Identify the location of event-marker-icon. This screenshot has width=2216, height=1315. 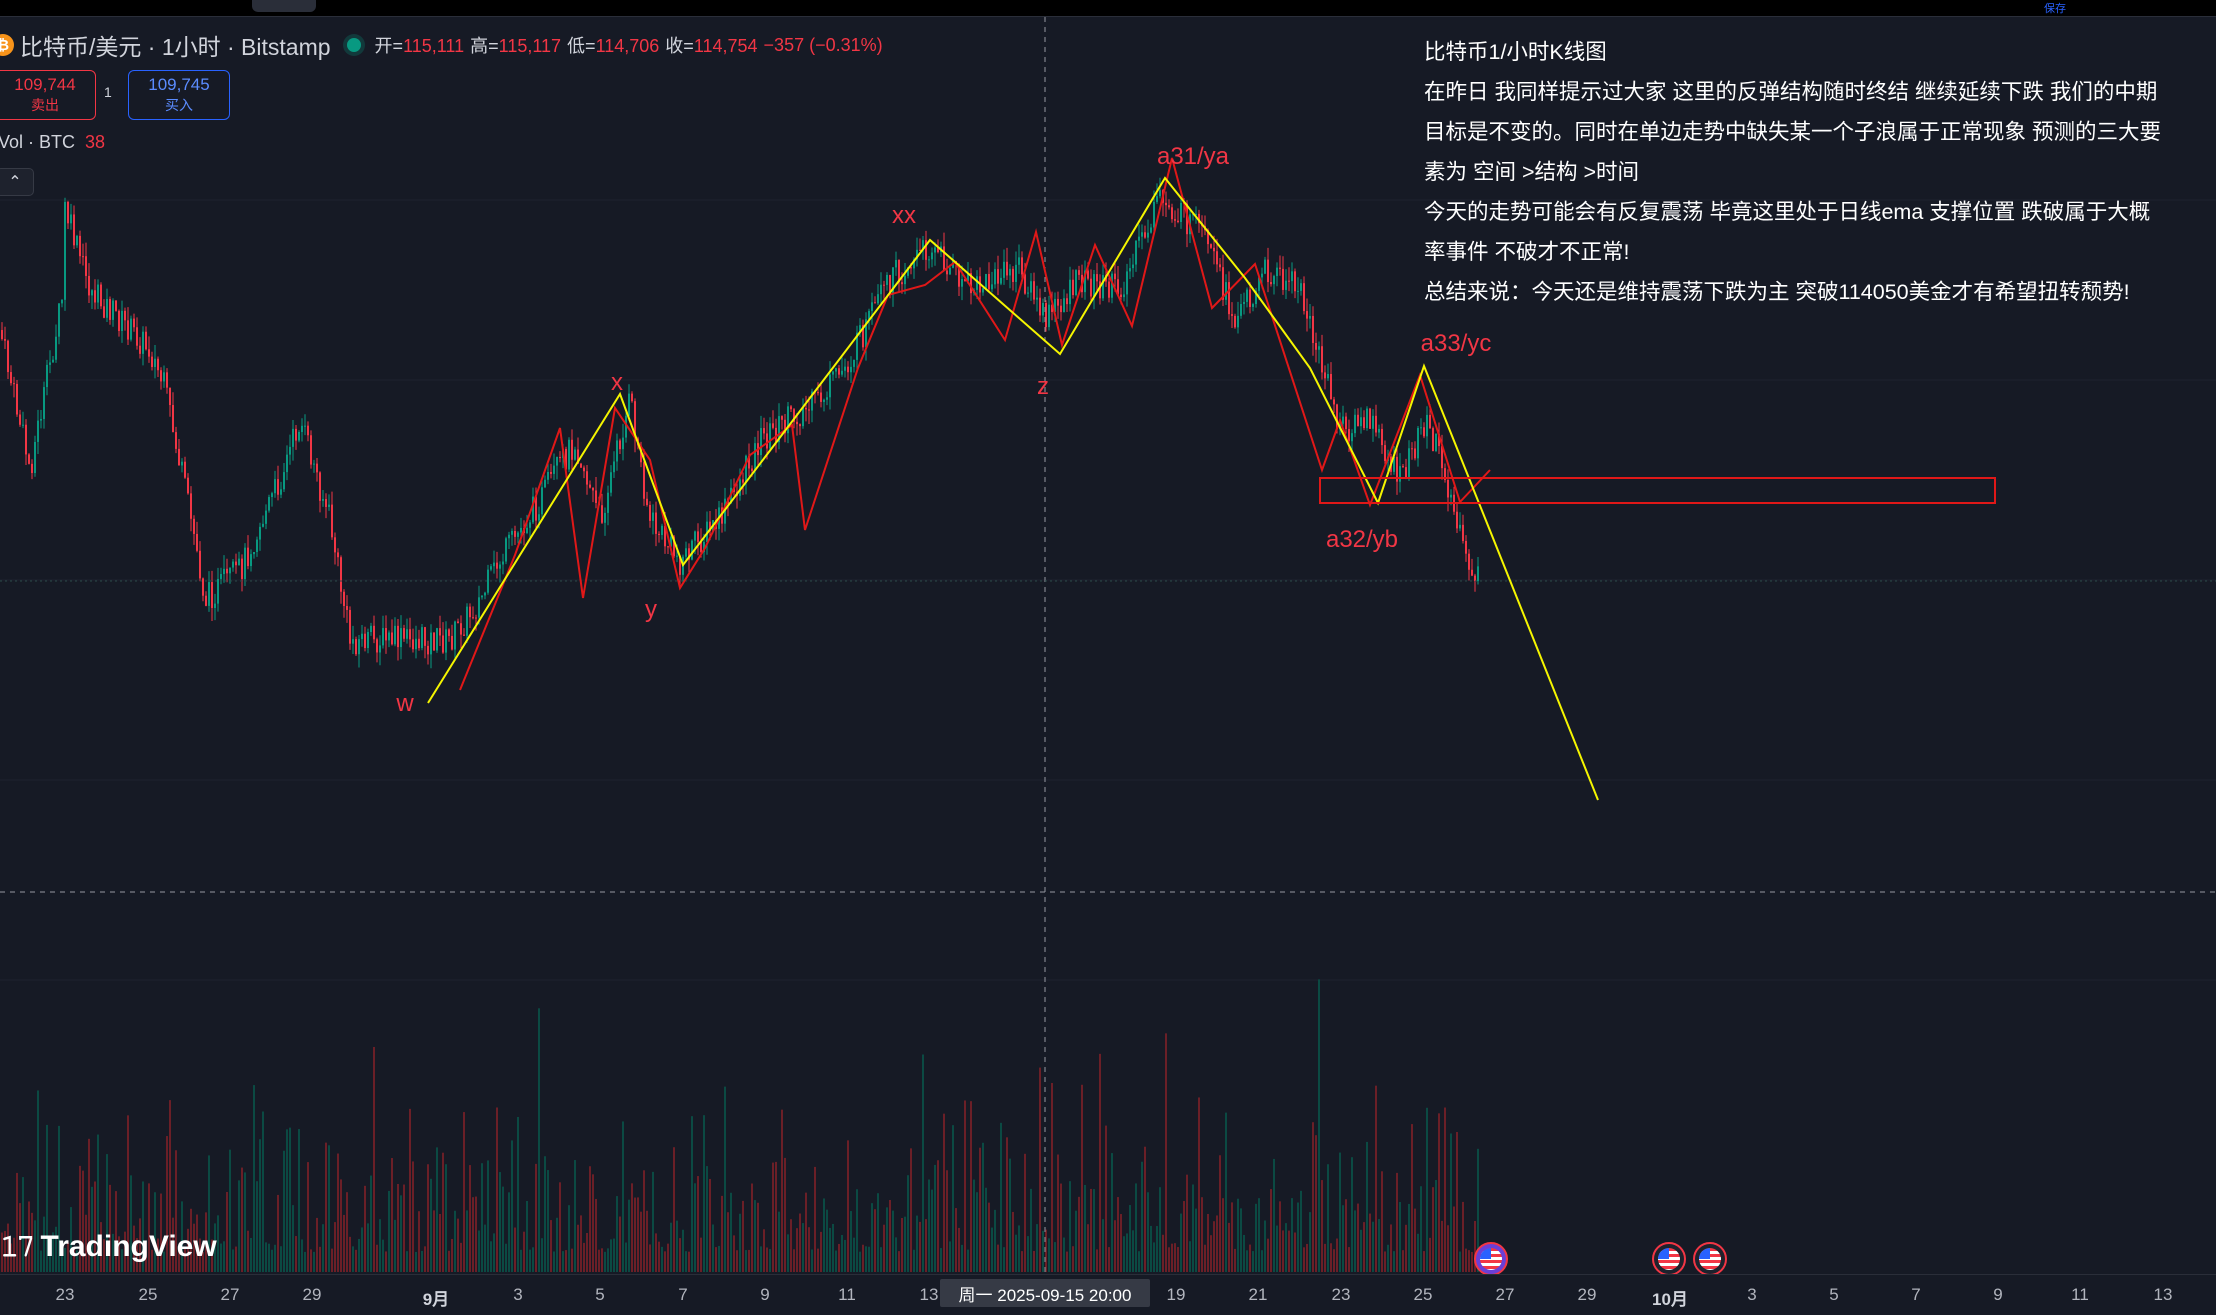
(1491, 1259).